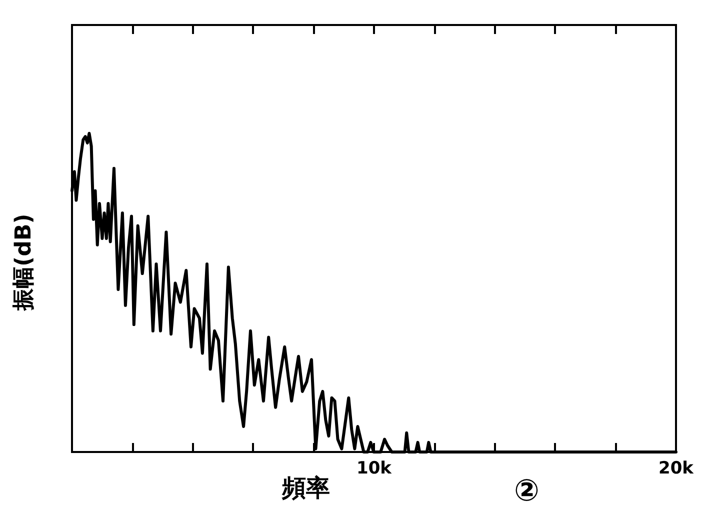  I want to click on x-tick-label: 20k, so click(676, 468).